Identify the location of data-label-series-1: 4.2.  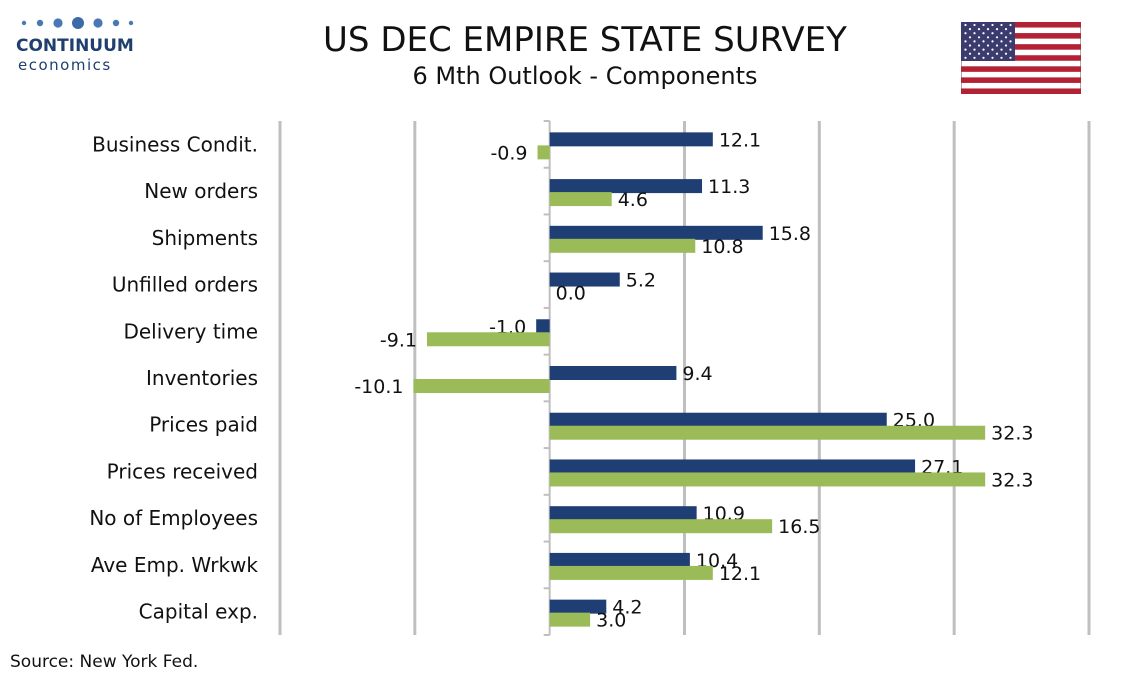
(627, 608).